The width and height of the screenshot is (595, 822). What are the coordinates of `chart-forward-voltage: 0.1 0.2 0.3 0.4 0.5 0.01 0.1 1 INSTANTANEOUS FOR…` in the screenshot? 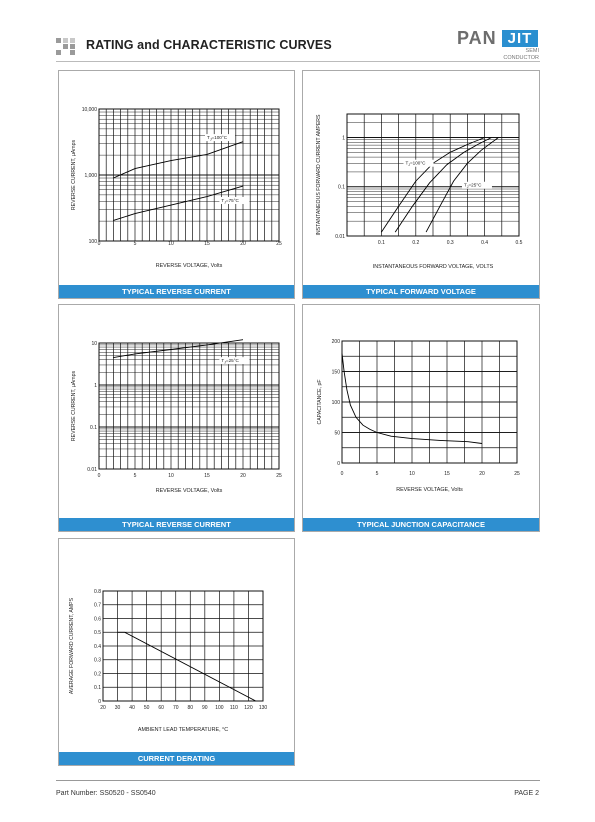 It's located at (419, 191).